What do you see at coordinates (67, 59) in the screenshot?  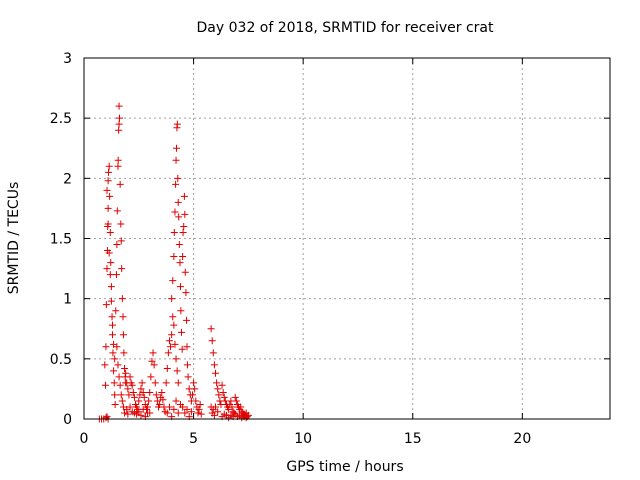 I see `y-tick-label: 3` at bounding box center [67, 59].